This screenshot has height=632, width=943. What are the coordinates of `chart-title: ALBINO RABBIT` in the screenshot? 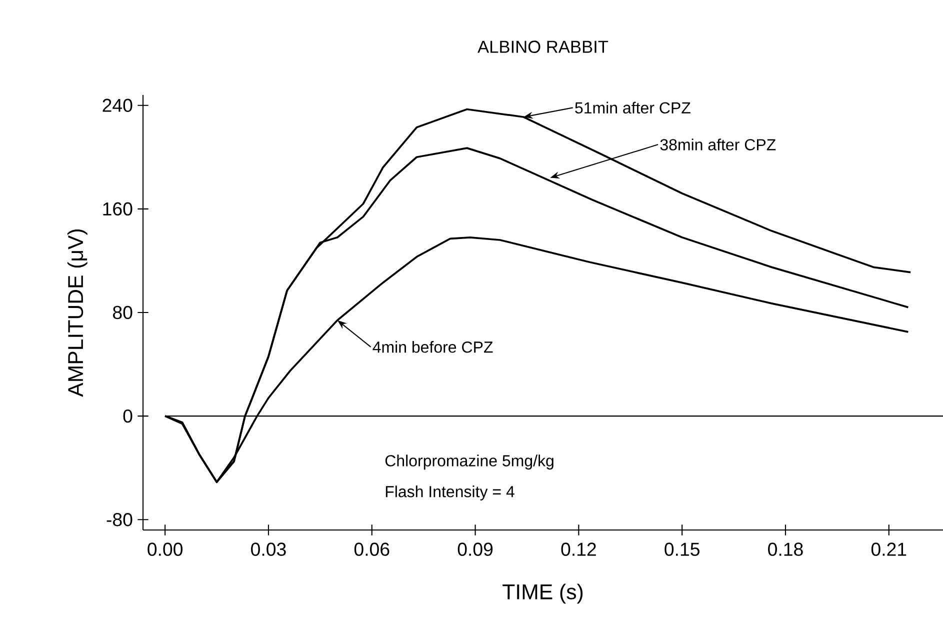 It's located at (543, 46).